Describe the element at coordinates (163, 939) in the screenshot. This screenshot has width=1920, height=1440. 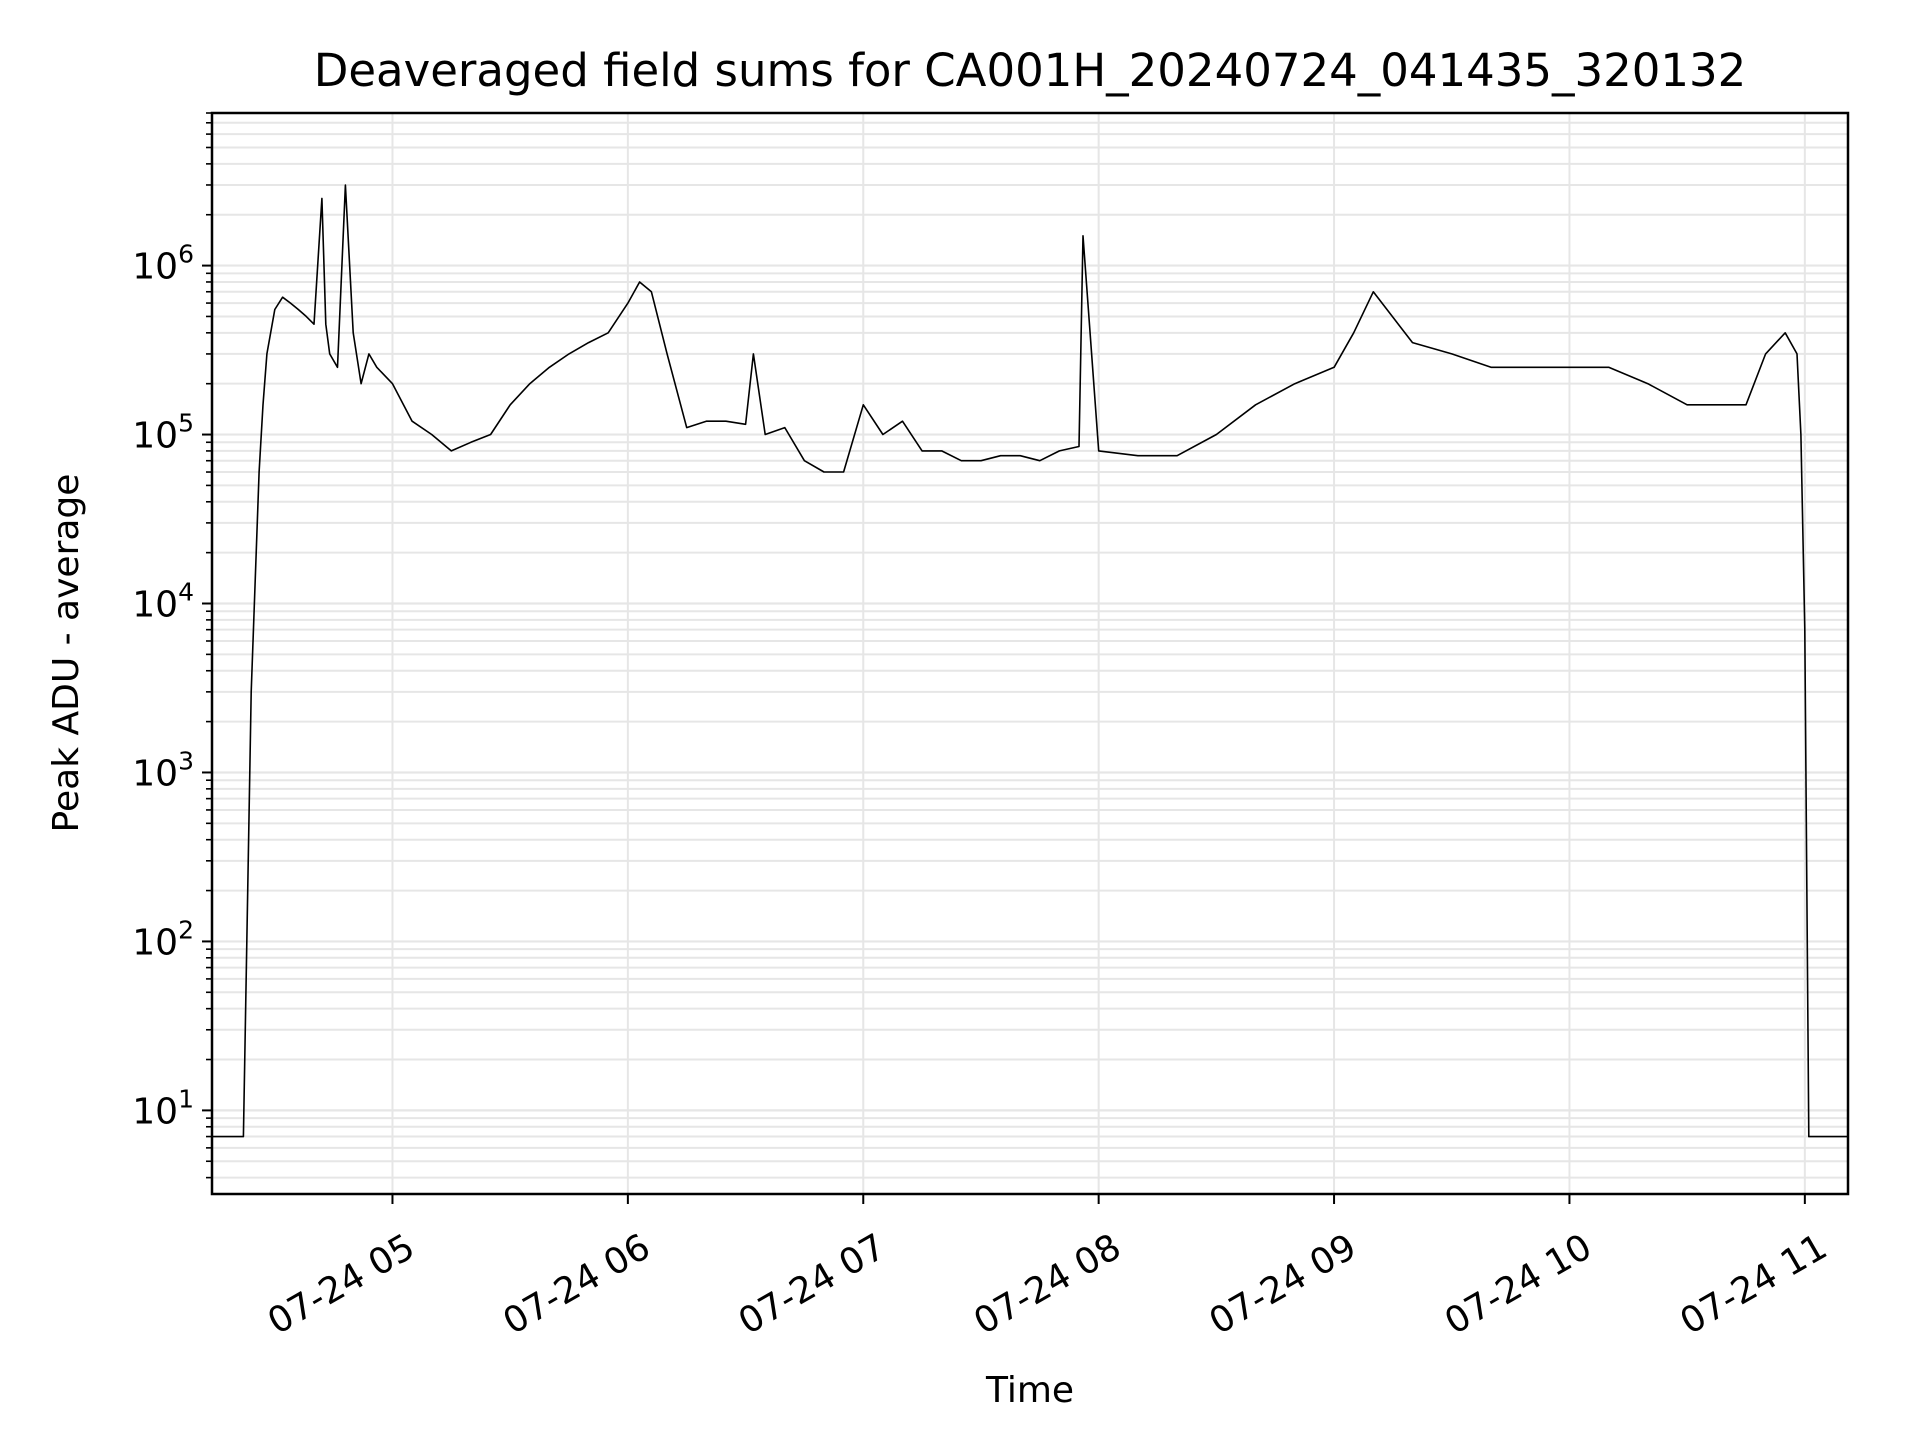
I see `y-tick-label: 10²` at that location.